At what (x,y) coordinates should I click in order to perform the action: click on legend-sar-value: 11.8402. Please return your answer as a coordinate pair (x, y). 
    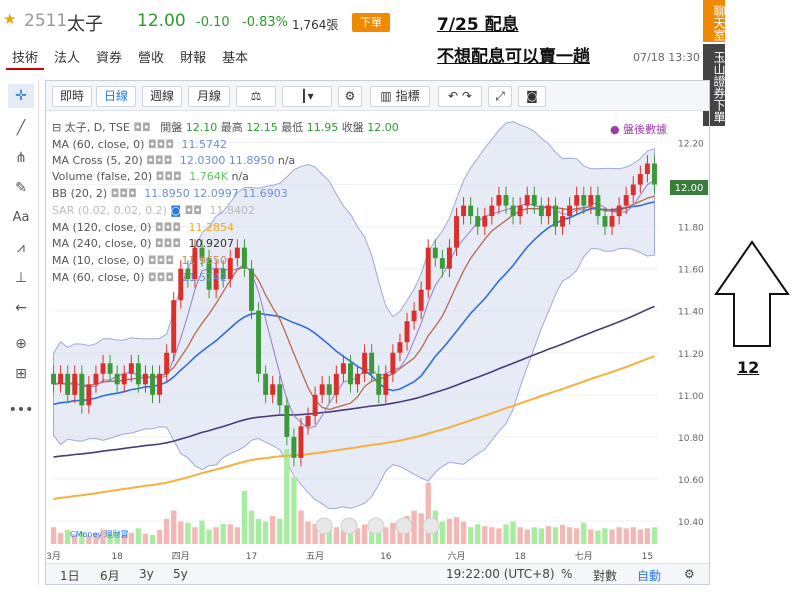
    Looking at the image, I should click on (232, 210).